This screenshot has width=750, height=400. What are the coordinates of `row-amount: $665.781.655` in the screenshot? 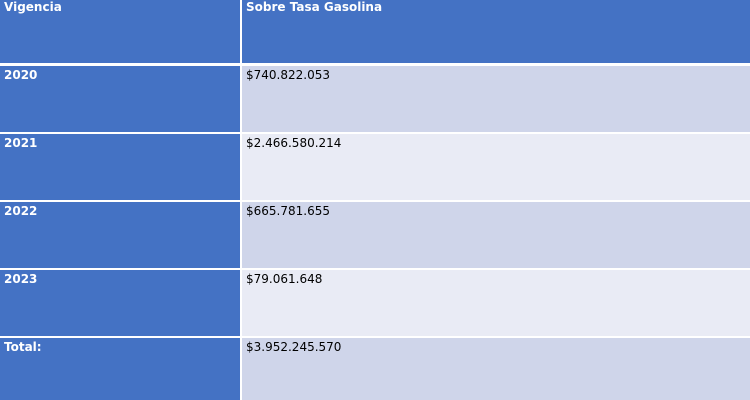 It's located at (496, 235).